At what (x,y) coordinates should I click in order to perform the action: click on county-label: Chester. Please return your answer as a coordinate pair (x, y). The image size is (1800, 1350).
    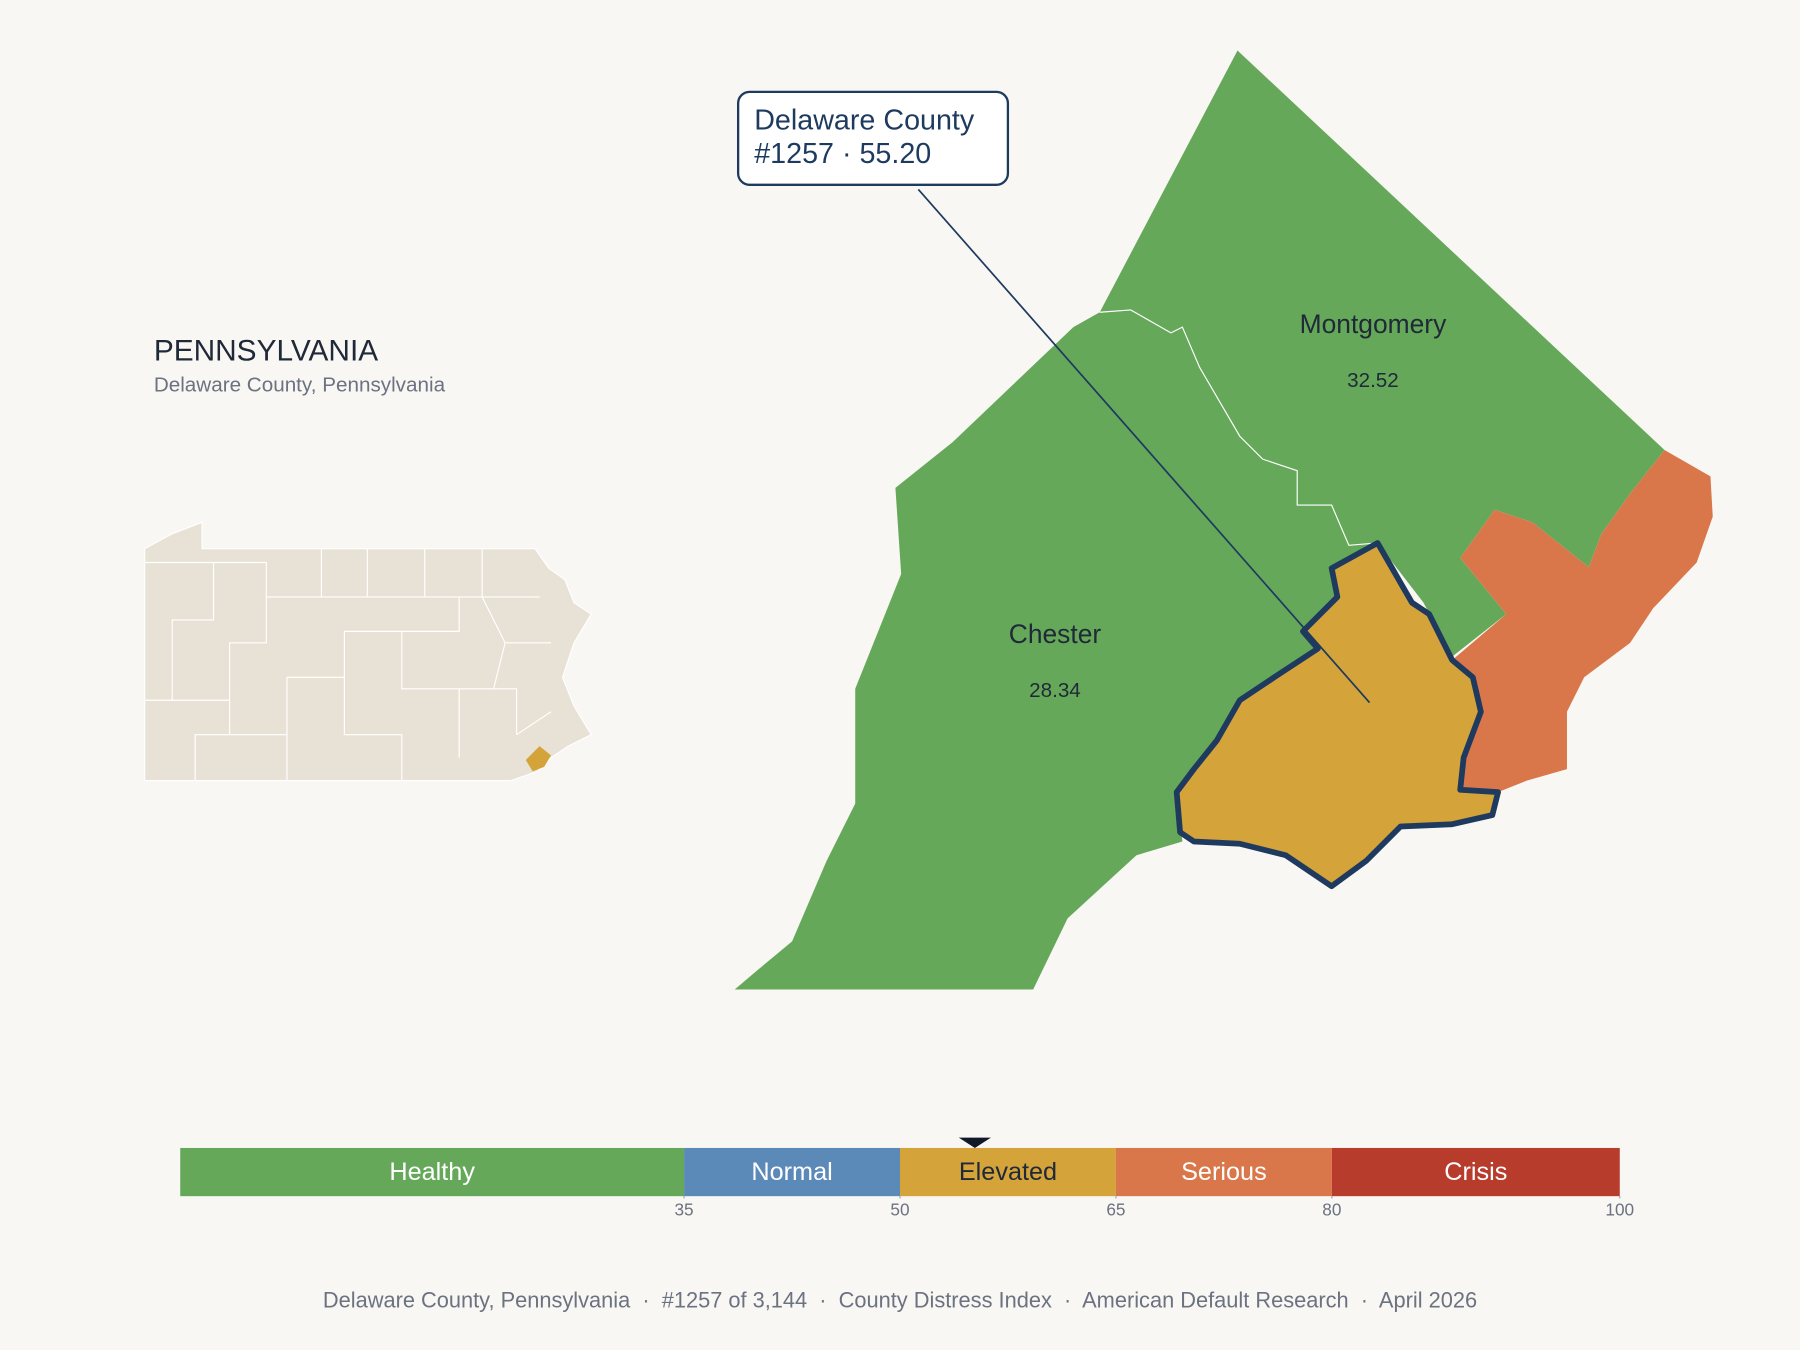
    Looking at the image, I should click on (1055, 634).